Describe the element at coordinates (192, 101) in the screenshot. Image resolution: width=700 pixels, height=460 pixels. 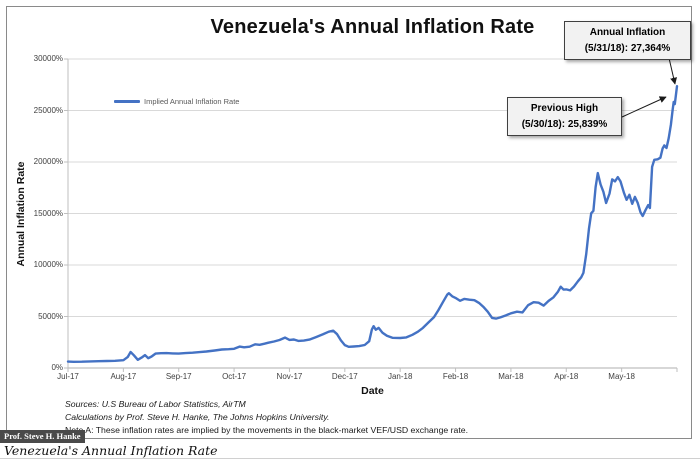
I see `legend-label: Implied Annual Inflation Rate` at that location.